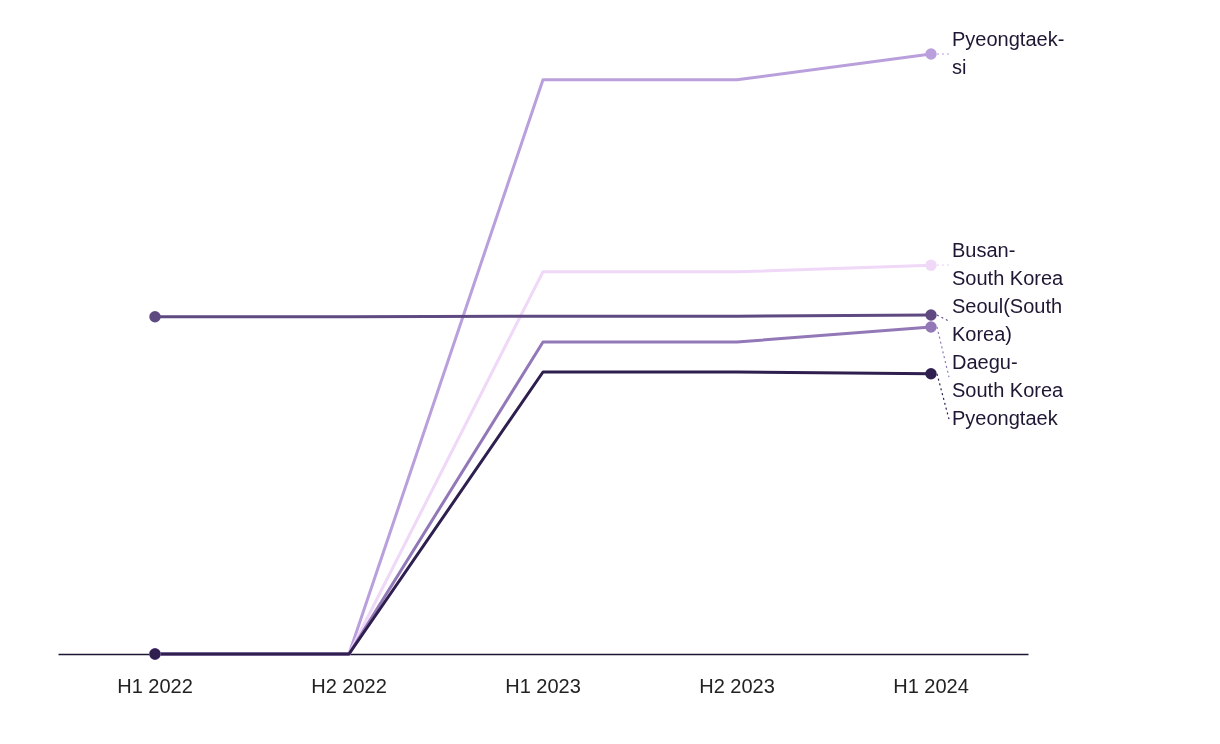 This screenshot has width=1220, height=744. I want to click on legend-label: Busan-South Korea, so click(1008, 264).